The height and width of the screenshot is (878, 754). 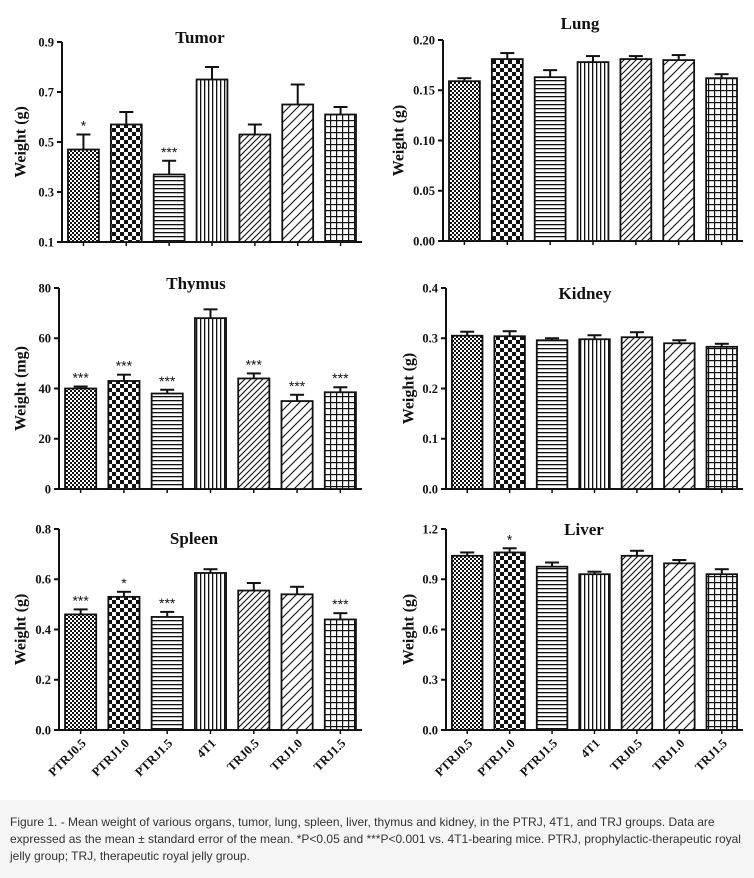 I want to click on liver-category-label: PTRJ1.5, so click(x=538, y=757).